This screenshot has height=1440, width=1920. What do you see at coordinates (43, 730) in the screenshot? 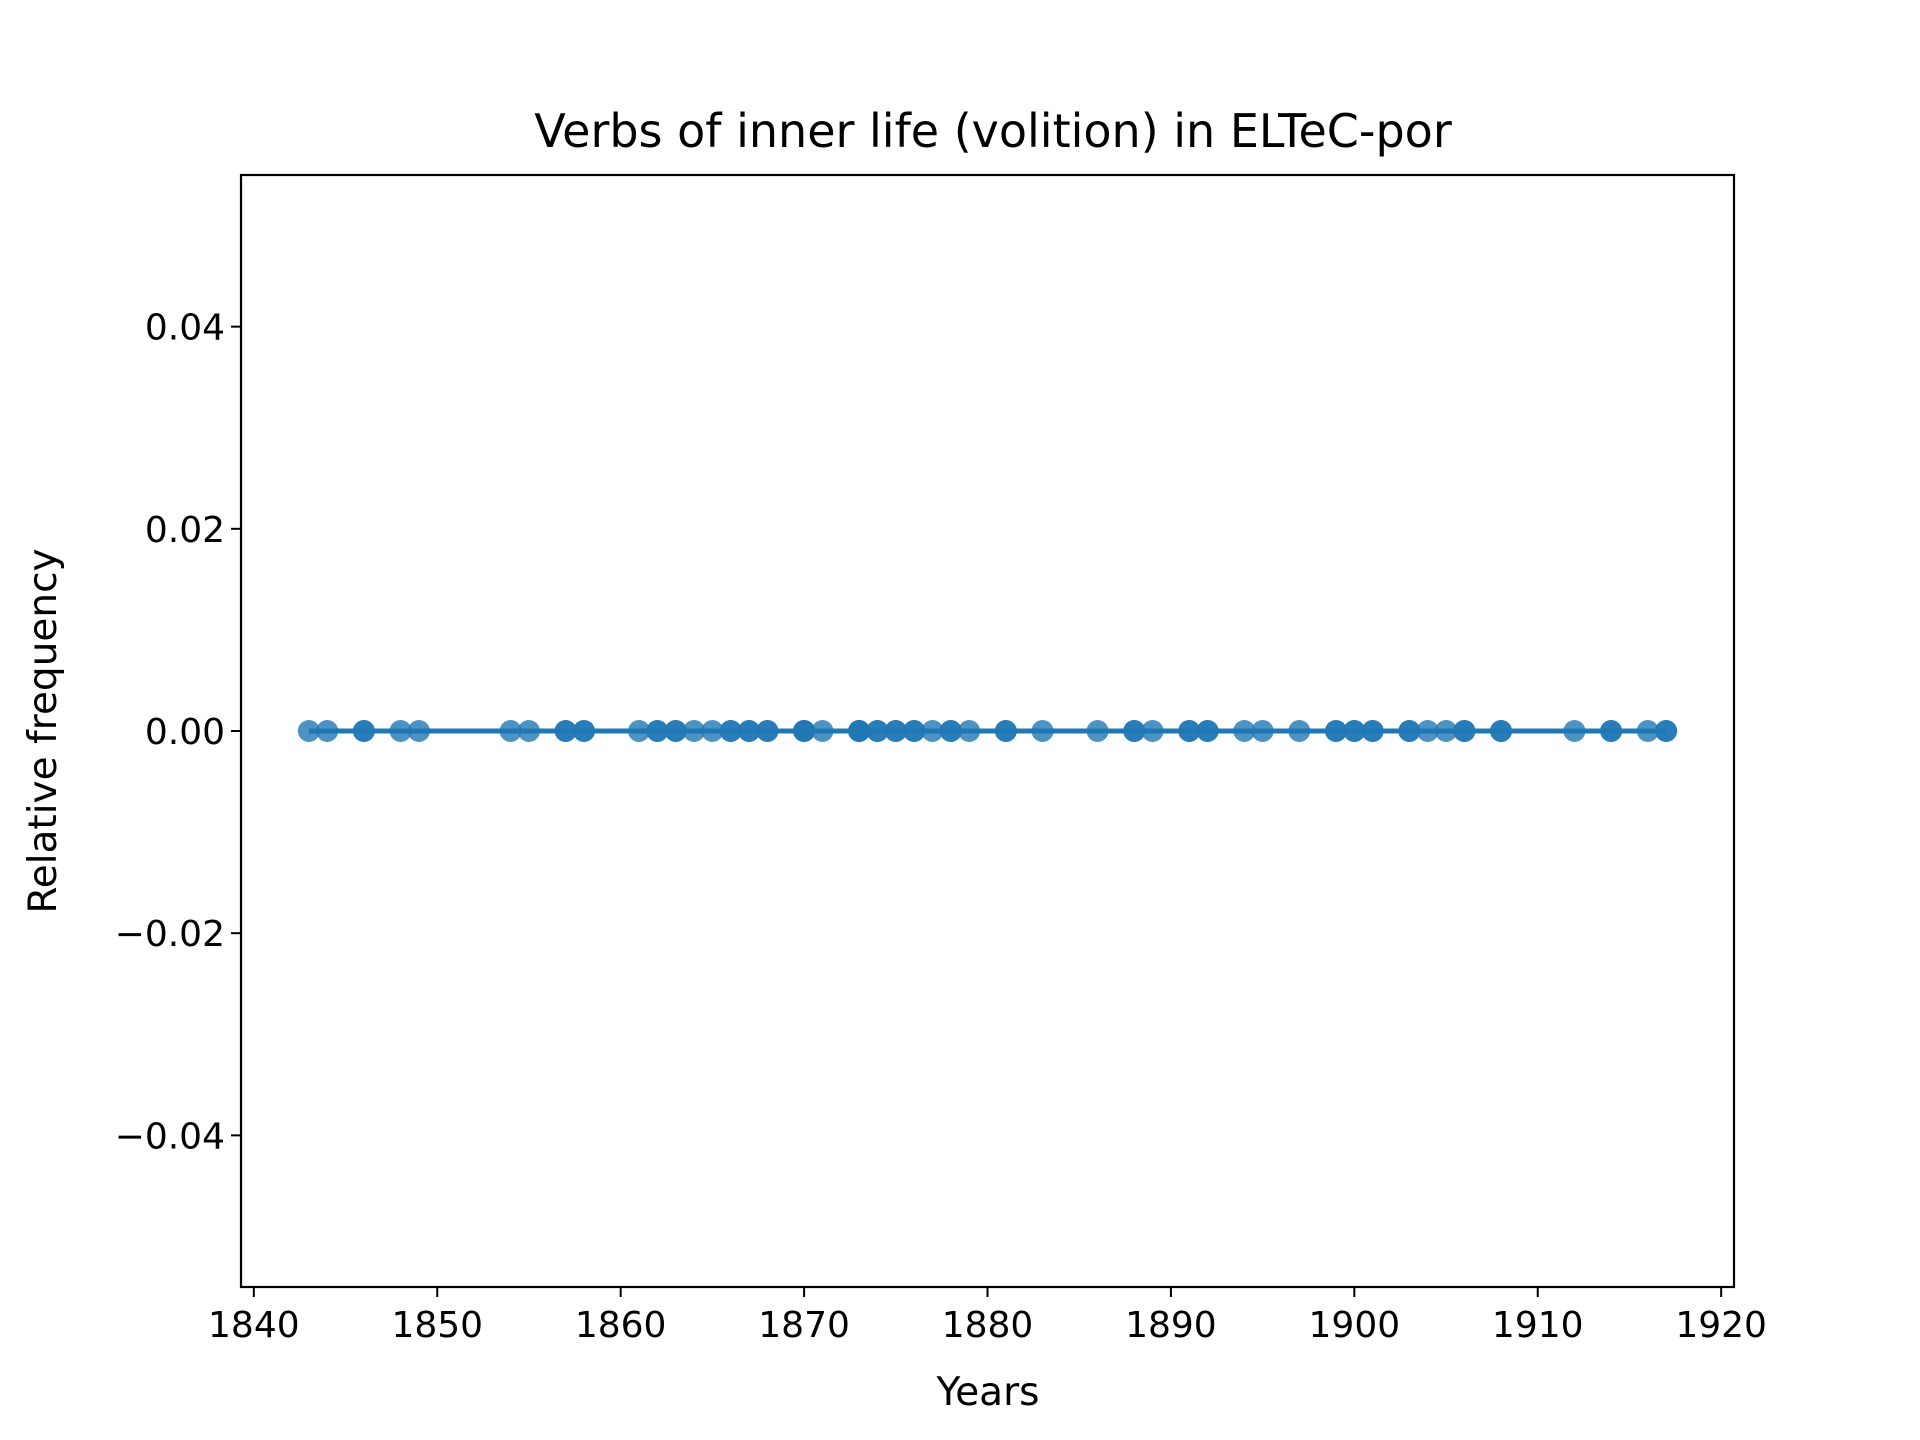
I see `y-axis-label: Relative frequency` at bounding box center [43, 730].